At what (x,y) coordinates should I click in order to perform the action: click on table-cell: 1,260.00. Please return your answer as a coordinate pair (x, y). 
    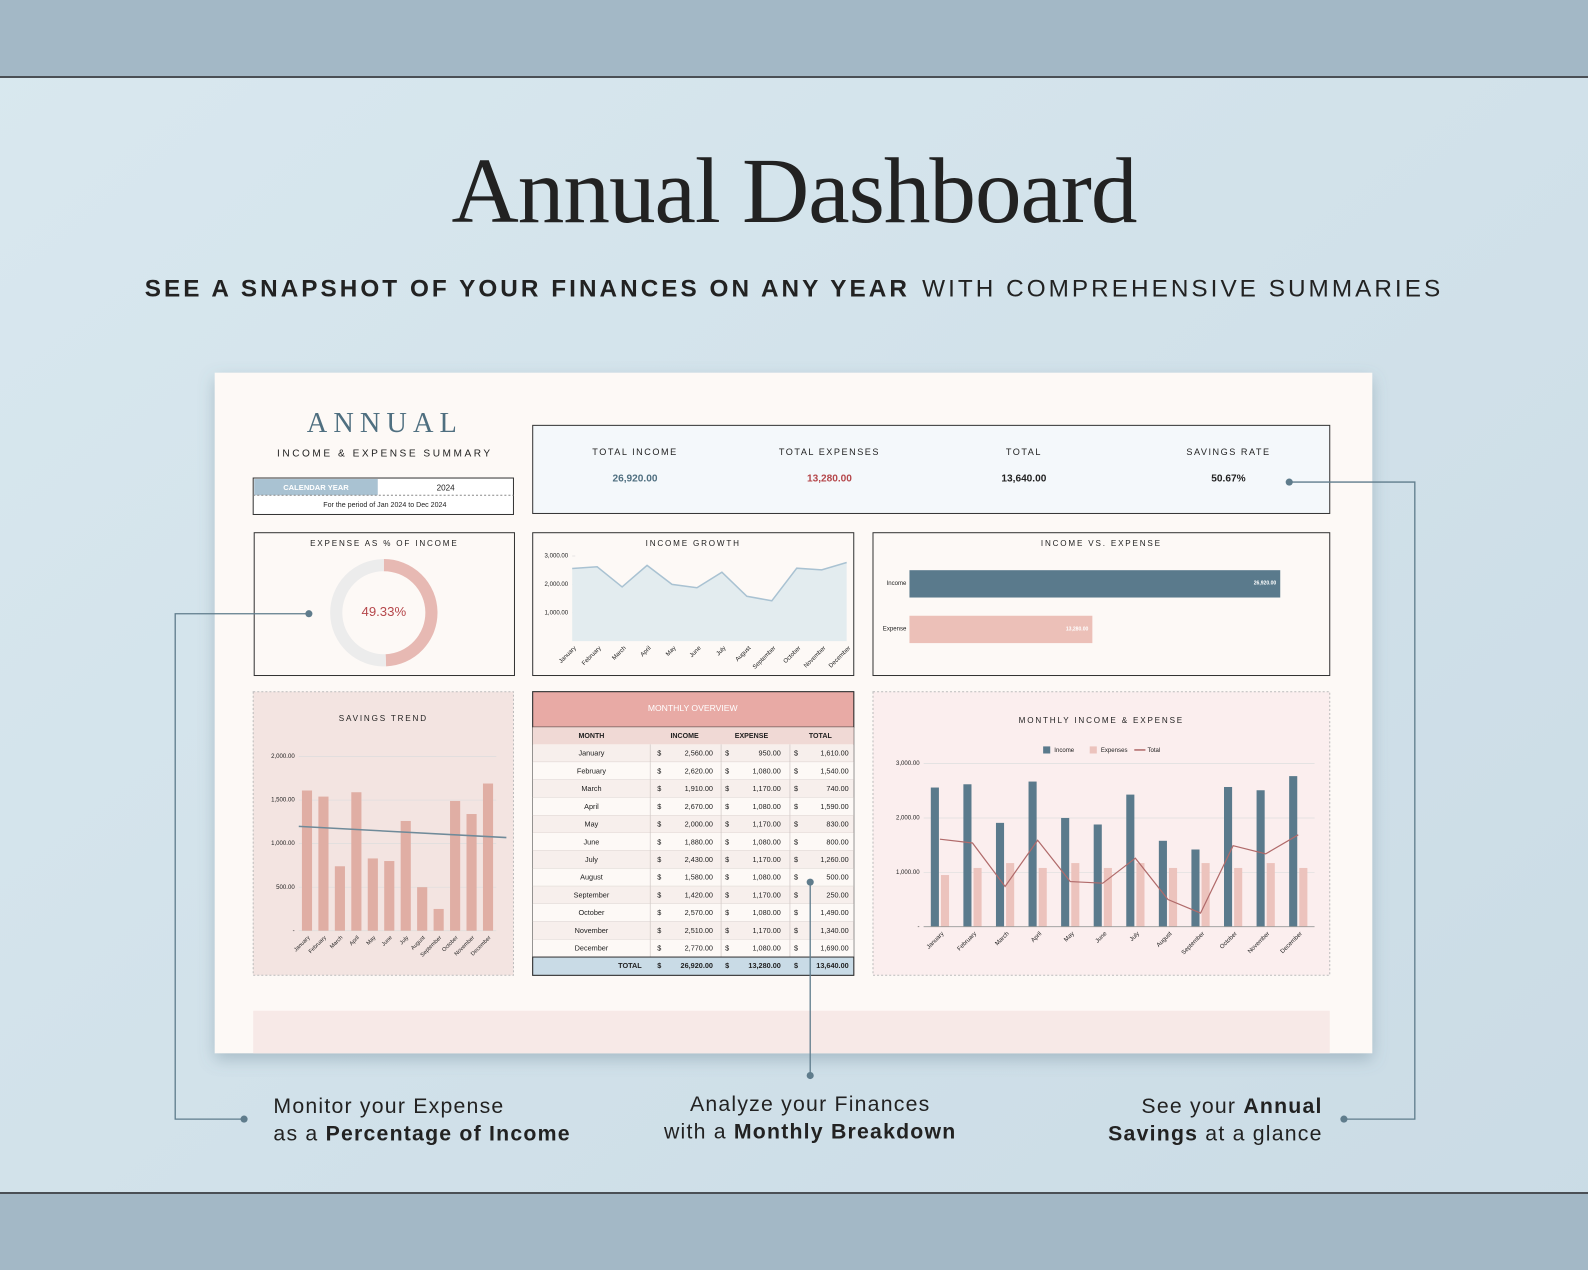
    Looking at the image, I should click on (834, 859).